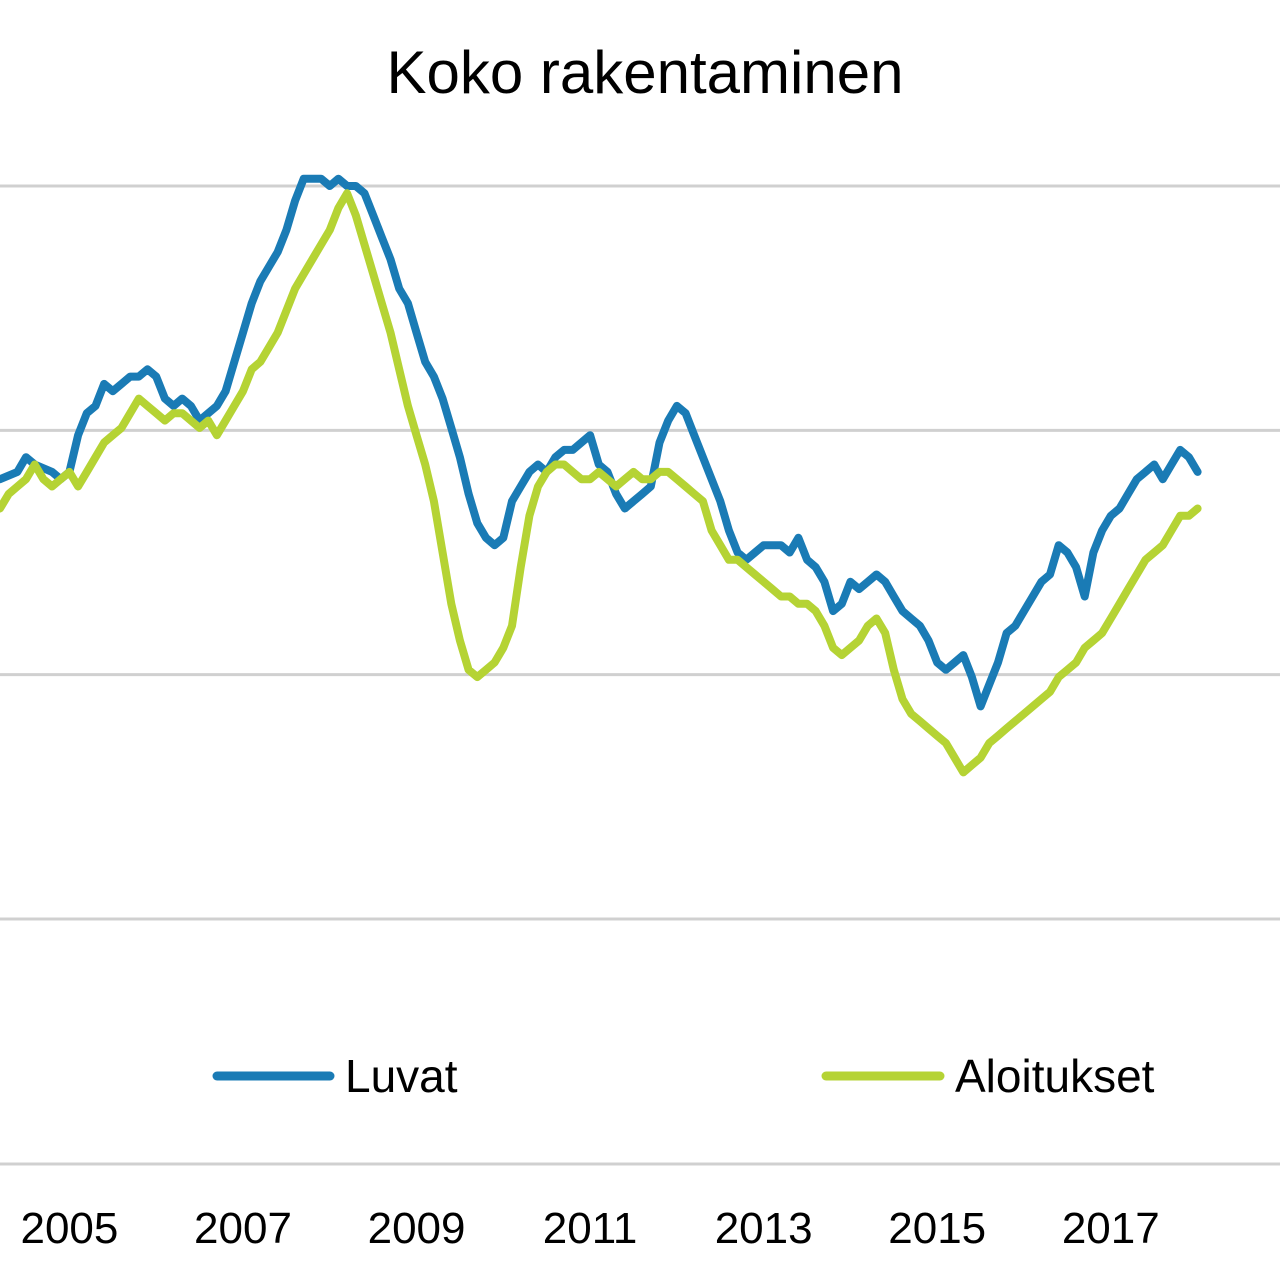 The image size is (1280, 1280). I want to click on chart-title: Koko rakentaminen, so click(645, 72).